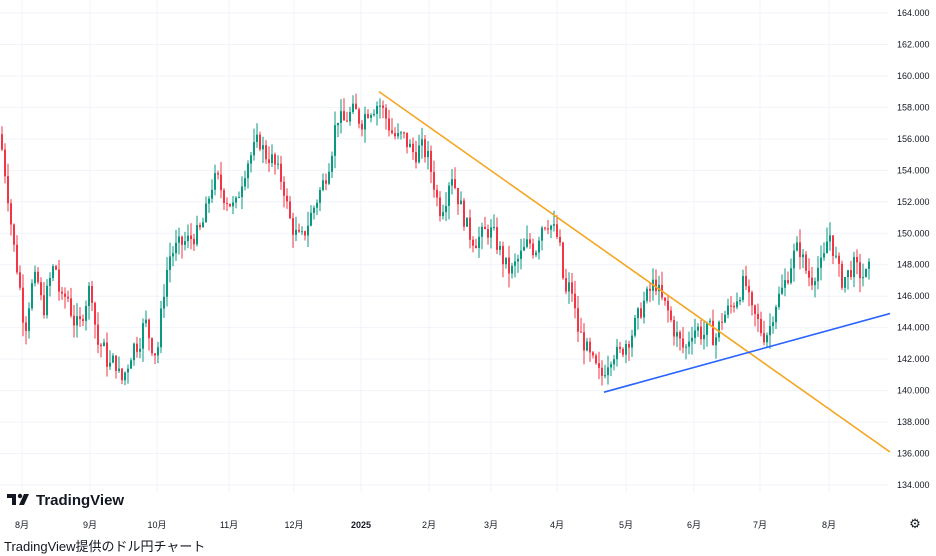 The height and width of the screenshot is (556, 936). What do you see at coordinates (913, 328) in the screenshot?
I see `y-tick-label: 144.000` at bounding box center [913, 328].